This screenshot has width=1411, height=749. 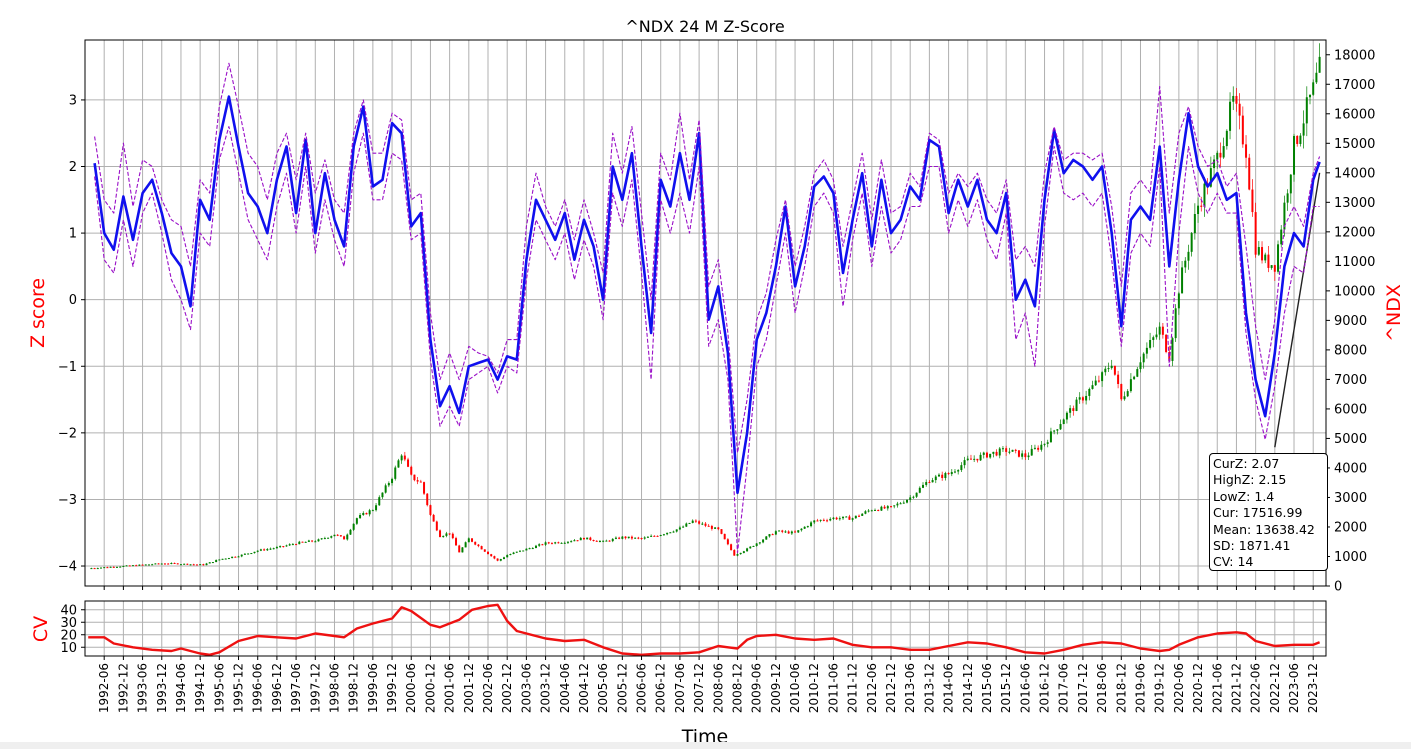 What do you see at coordinates (1350, 409) in the screenshot?
I see `ndx-tick-label: 6000` at bounding box center [1350, 409].